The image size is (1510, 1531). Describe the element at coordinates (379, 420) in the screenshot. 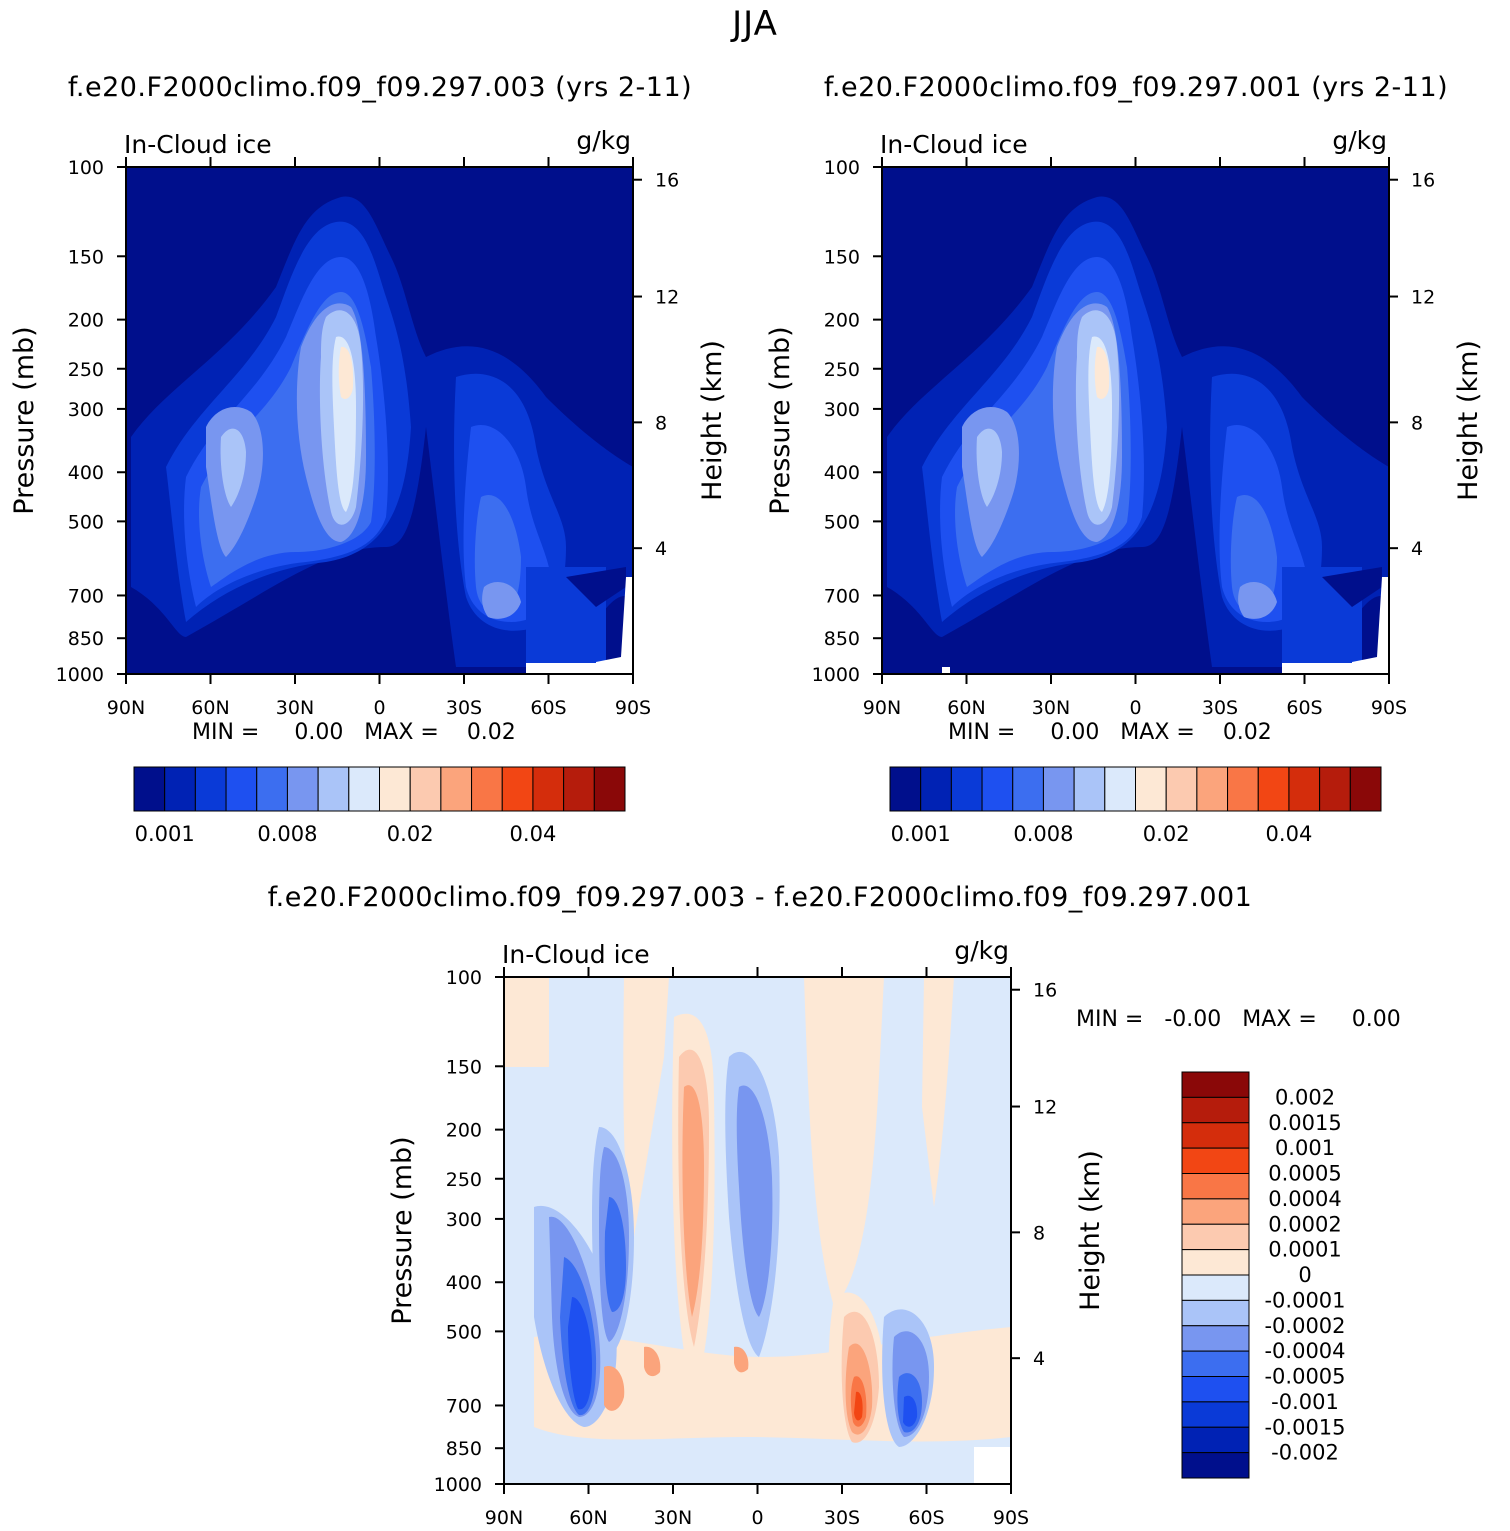

I see `panel1-field` at that location.